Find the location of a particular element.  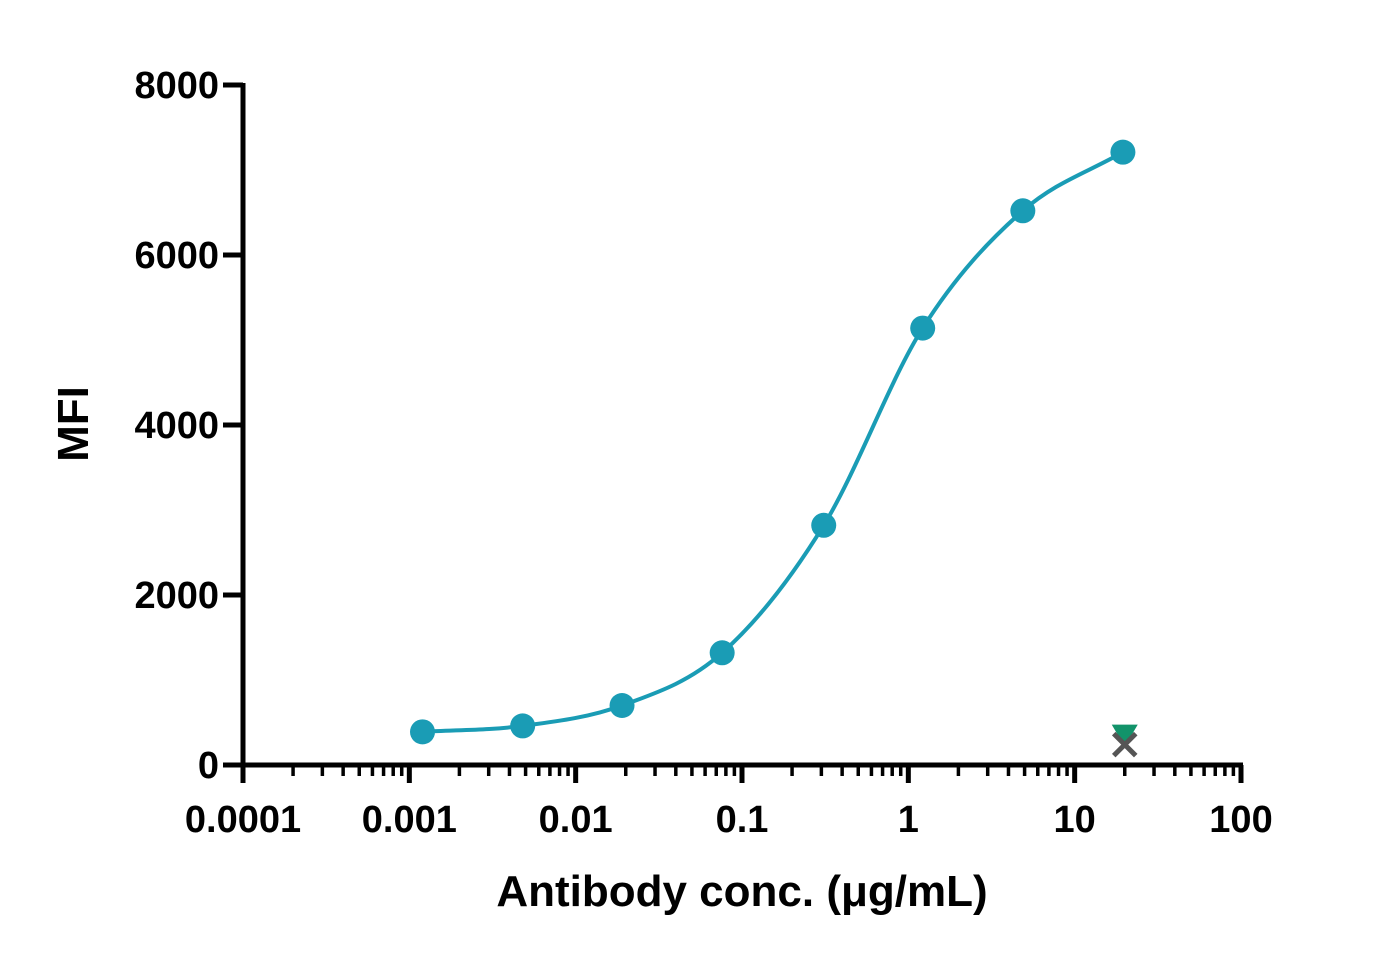

x-axis: 0.0001 0.001 0.01 0.1 1 10 100 is located at coordinates (729, 801).